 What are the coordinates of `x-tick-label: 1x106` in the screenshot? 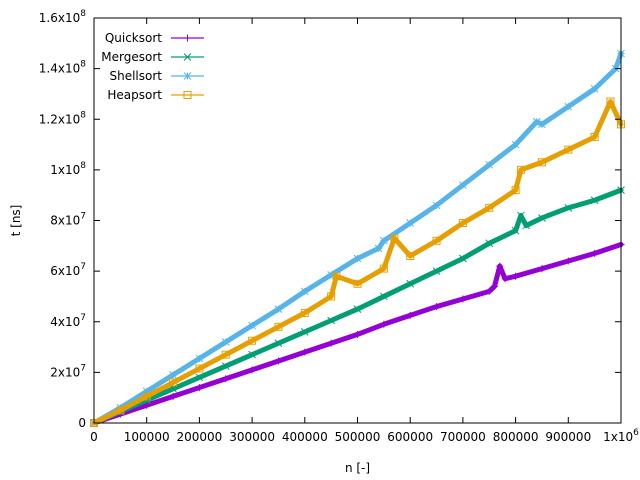 It's located at (621, 436).